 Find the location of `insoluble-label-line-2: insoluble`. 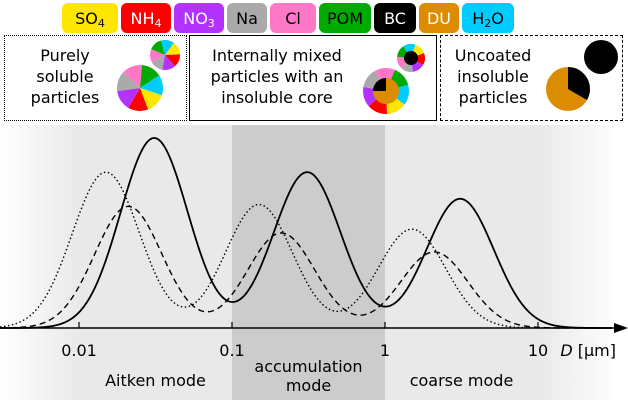

insoluble-label-line-2: insoluble is located at coordinates (493, 76).